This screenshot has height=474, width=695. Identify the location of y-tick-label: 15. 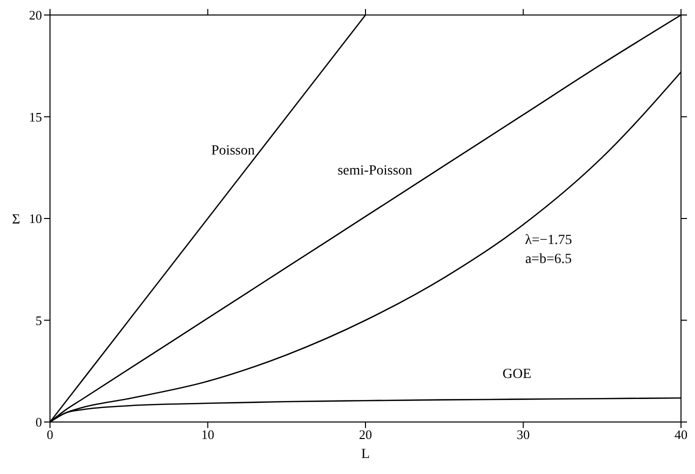
(35, 116).